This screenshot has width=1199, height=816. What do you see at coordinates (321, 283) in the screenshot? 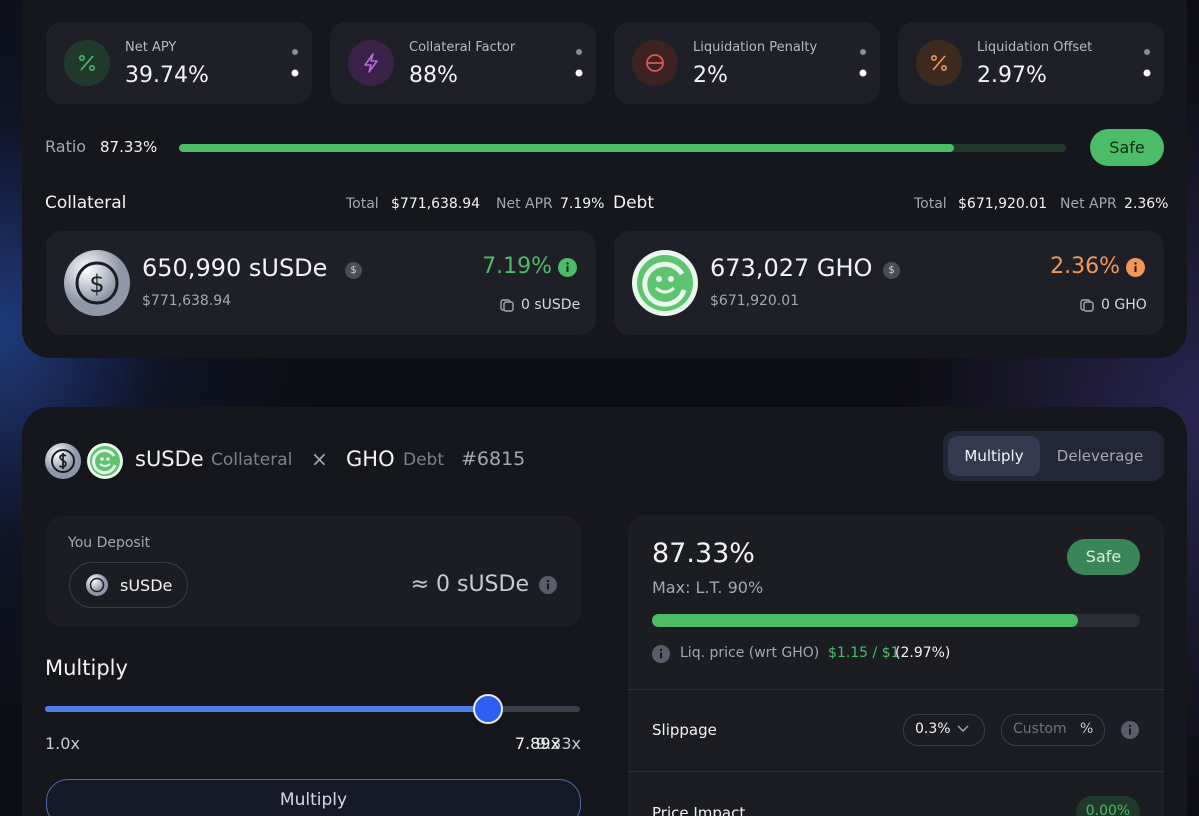
I see `collateral-card` at bounding box center [321, 283].